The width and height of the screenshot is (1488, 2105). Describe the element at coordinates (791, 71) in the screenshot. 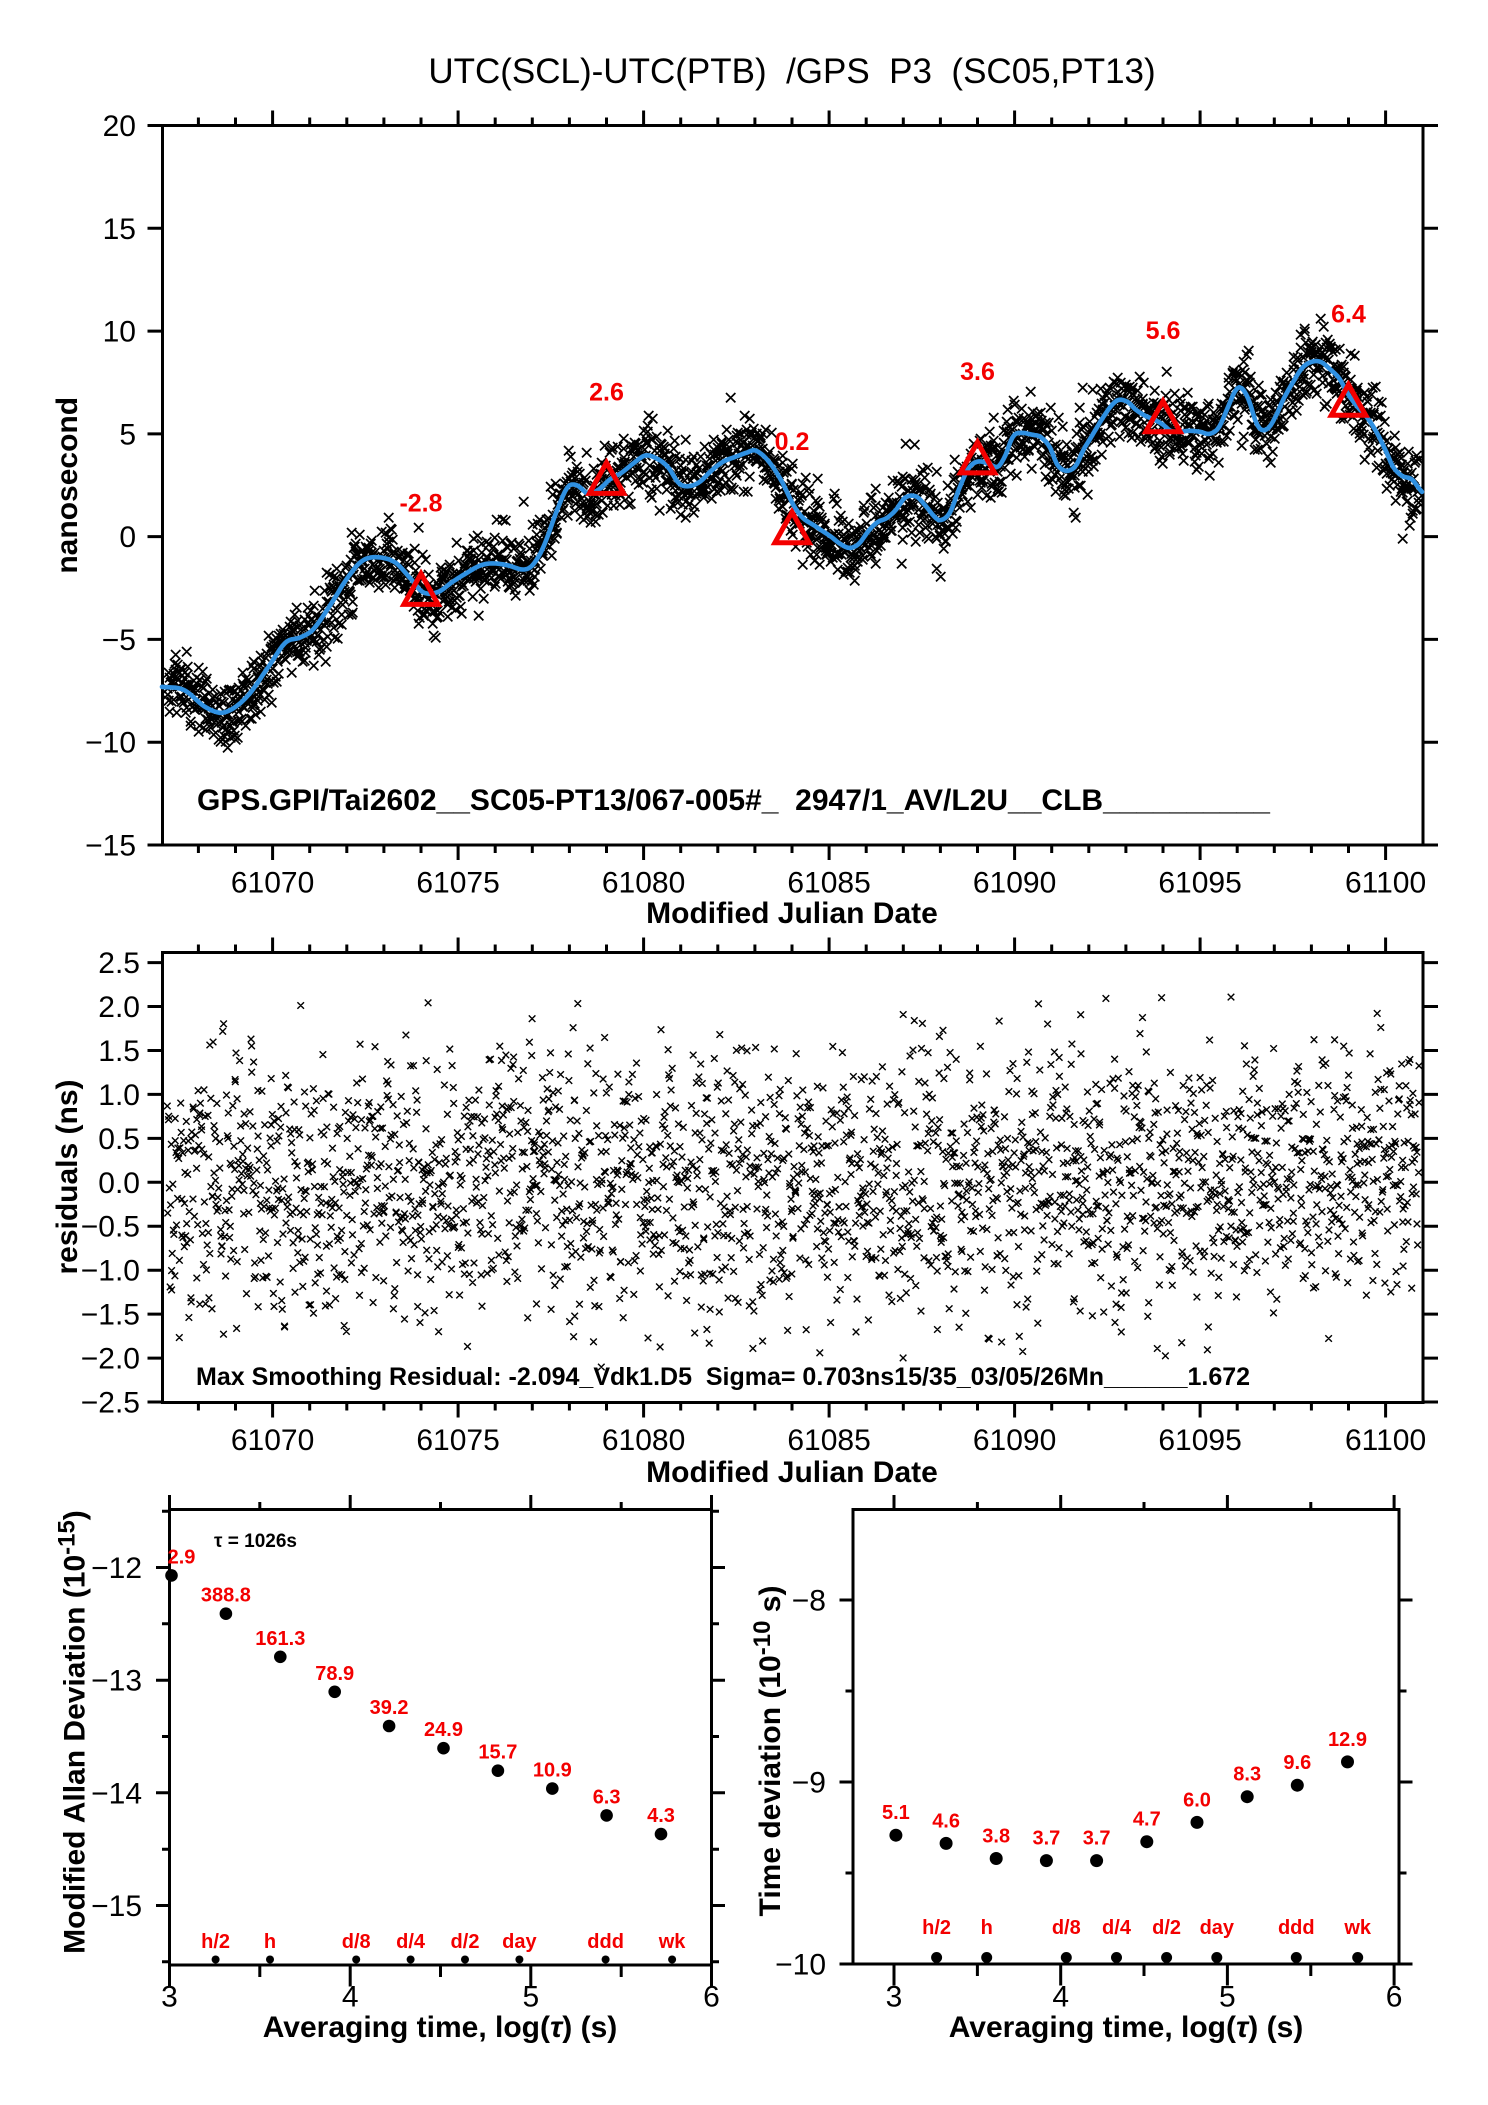

I see `svg-text:UTC(SCL)-UTC(PTB) /GPS P3 (: UTC(SCL)-UTC(PTB) /GPS P3 (SC05,PT13)` at that location.